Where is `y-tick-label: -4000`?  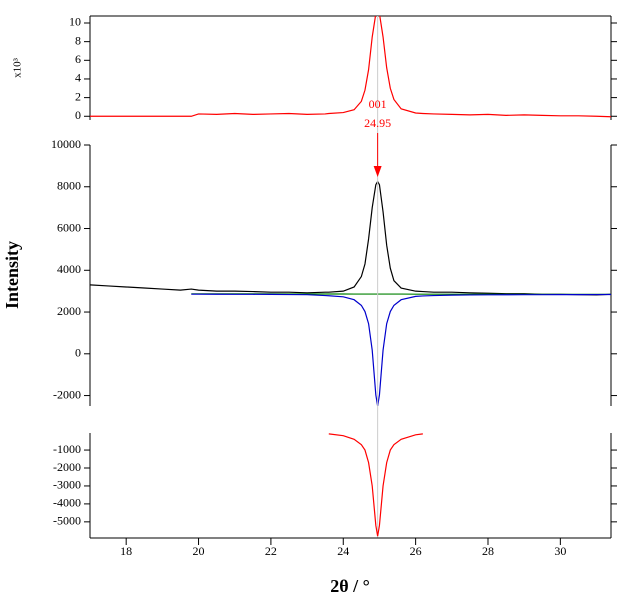 y-tick-label: -4000 is located at coordinates (67, 503).